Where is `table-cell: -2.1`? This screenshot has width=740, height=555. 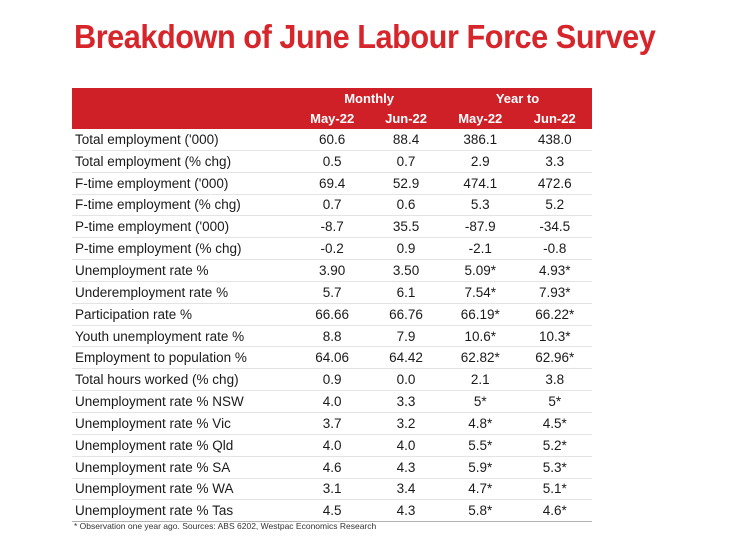
table-cell: -2.1 is located at coordinates (480, 249).